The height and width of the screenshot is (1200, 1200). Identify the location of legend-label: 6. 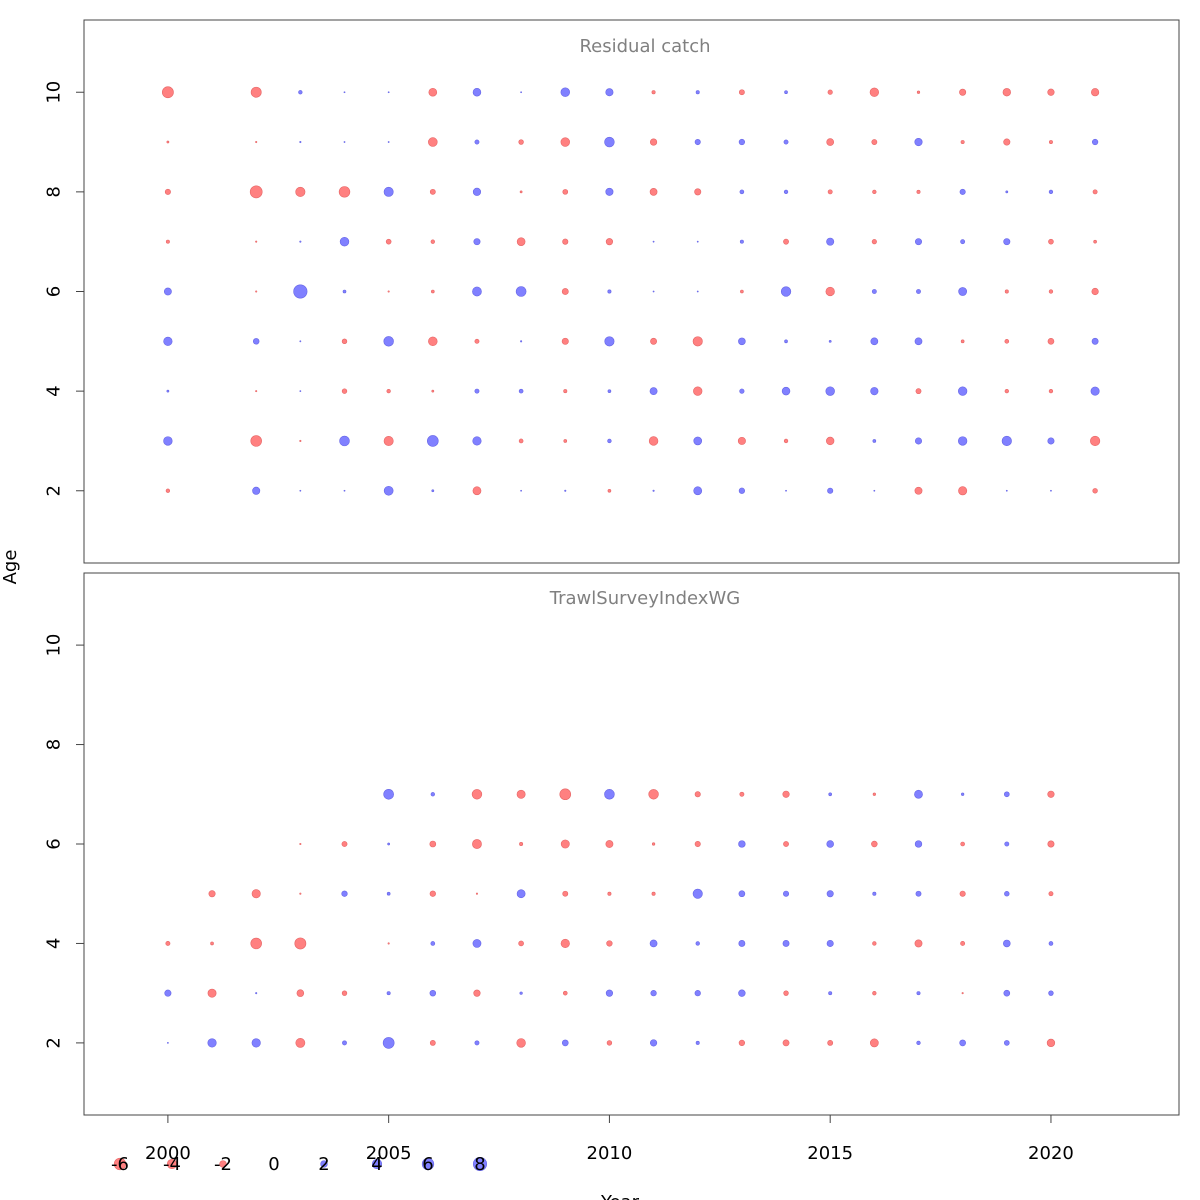
(427, 1164).